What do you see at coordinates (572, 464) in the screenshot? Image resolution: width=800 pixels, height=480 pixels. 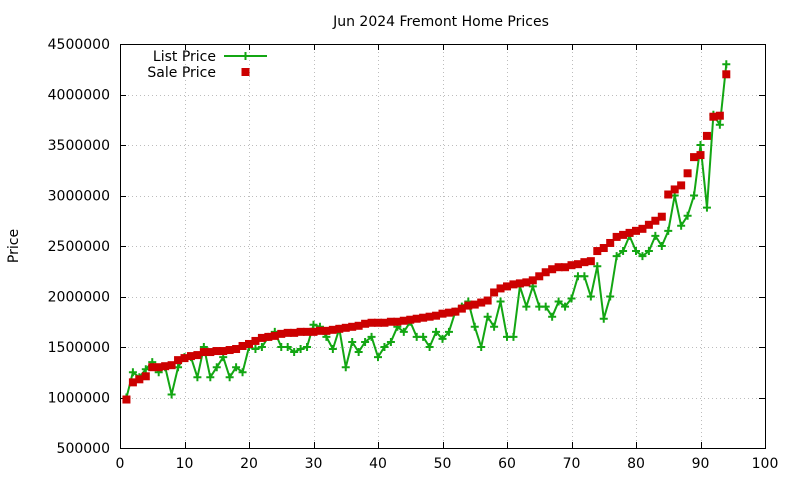 I see `x-tick-label: 70` at bounding box center [572, 464].